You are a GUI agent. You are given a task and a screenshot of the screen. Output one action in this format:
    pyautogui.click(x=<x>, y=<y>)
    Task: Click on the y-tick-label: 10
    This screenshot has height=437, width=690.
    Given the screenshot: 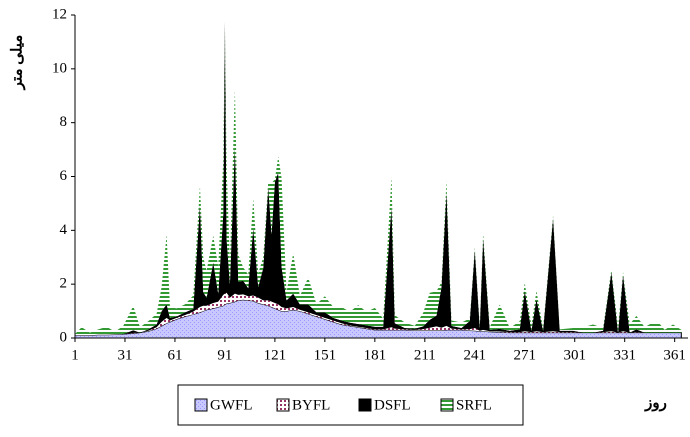 What is the action you would take?
    pyautogui.click(x=59, y=68)
    